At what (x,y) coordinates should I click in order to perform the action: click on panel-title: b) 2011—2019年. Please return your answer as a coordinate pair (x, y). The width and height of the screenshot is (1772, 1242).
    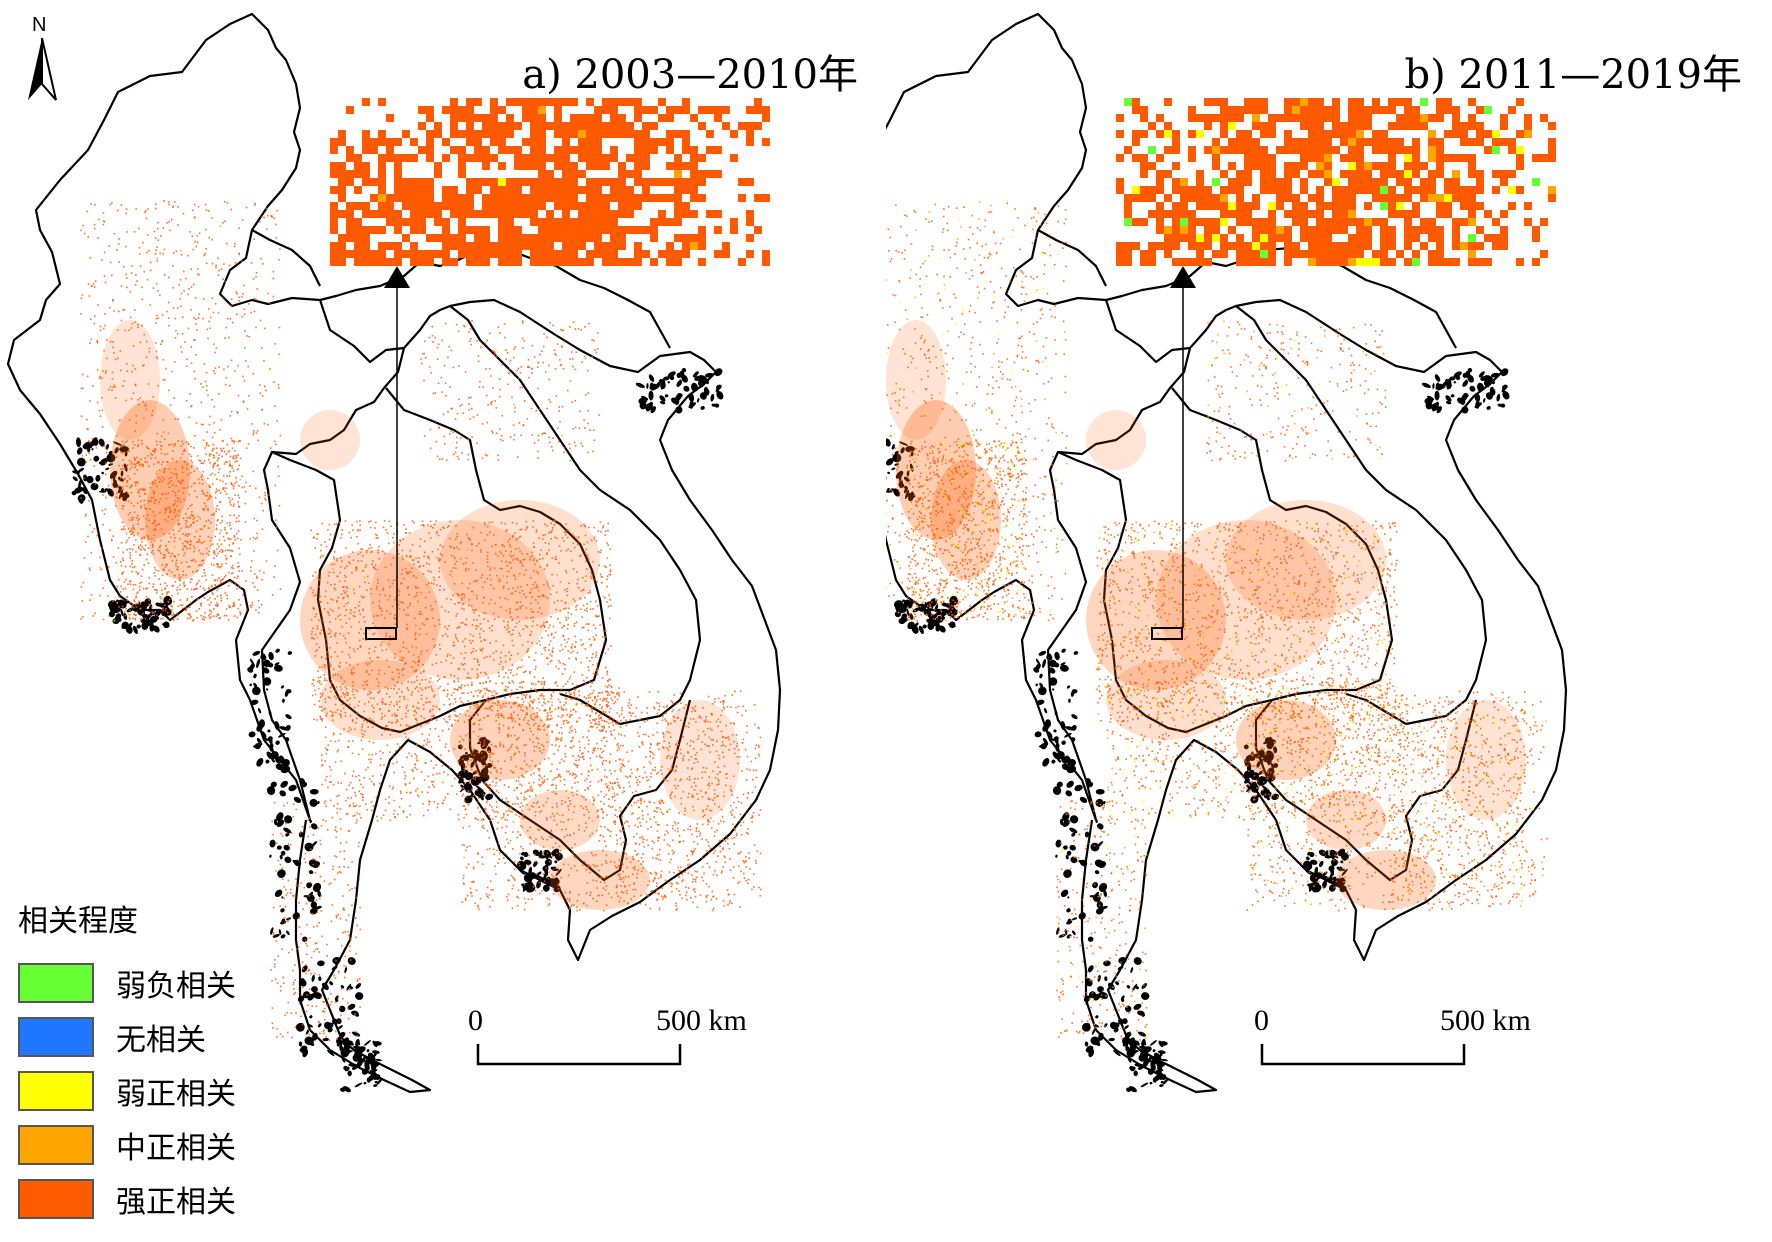
    Looking at the image, I should click on (1573, 75).